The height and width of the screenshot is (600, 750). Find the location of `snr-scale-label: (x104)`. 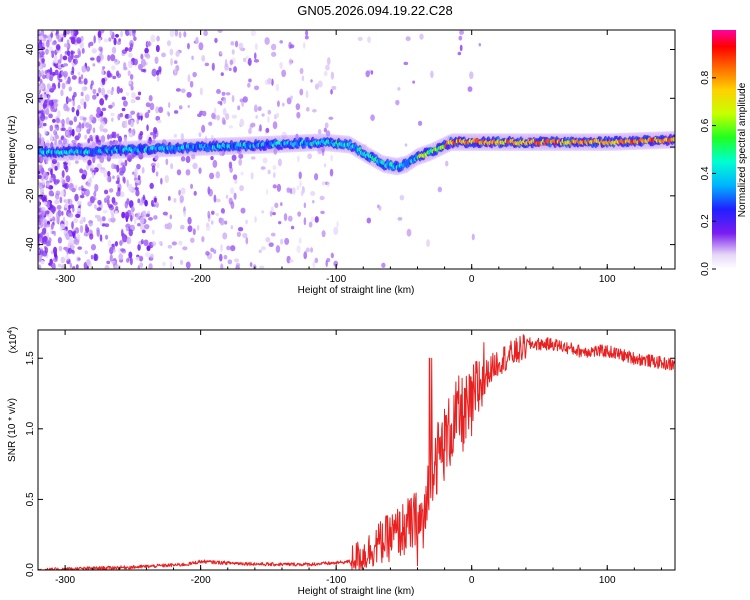

snr-scale-label: (x104) is located at coordinates (13, 340).